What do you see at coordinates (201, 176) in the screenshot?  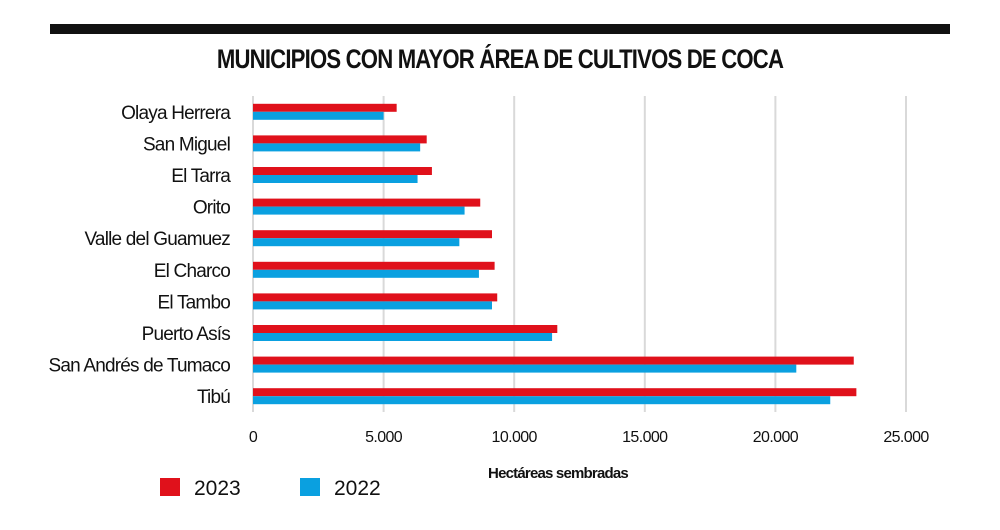 I see `category-label: El Tarra` at bounding box center [201, 176].